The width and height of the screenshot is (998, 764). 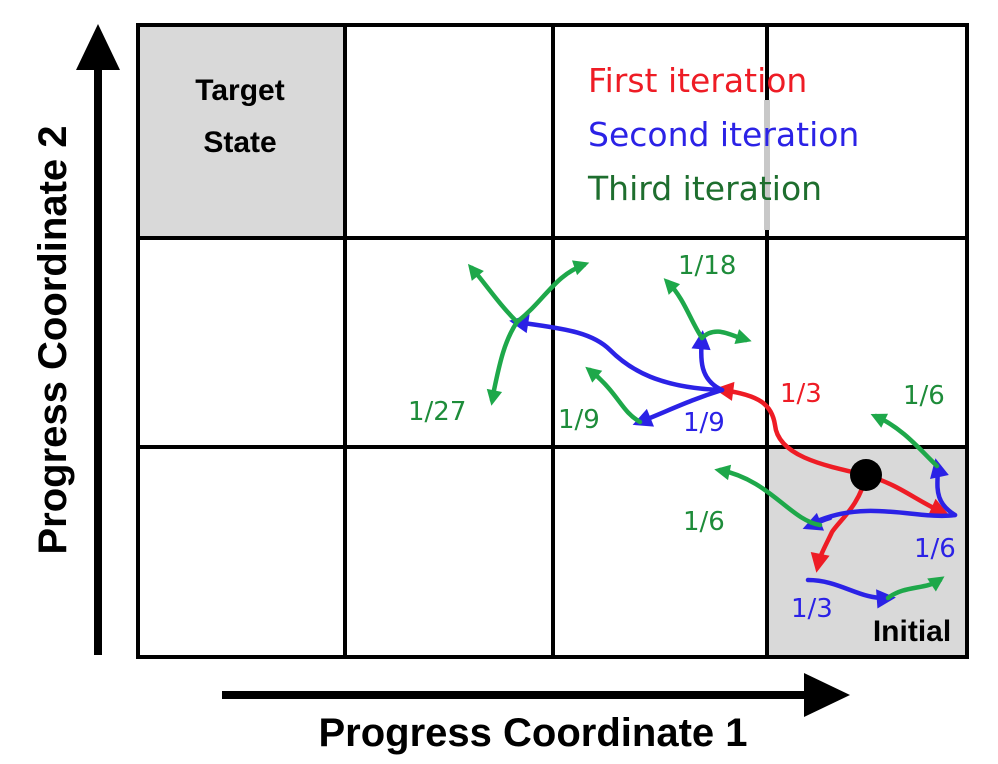 What do you see at coordinates (437, 412) in the screenshot?
I see `weight-green-1-27: 1/27` at bounding box center [437, 412].